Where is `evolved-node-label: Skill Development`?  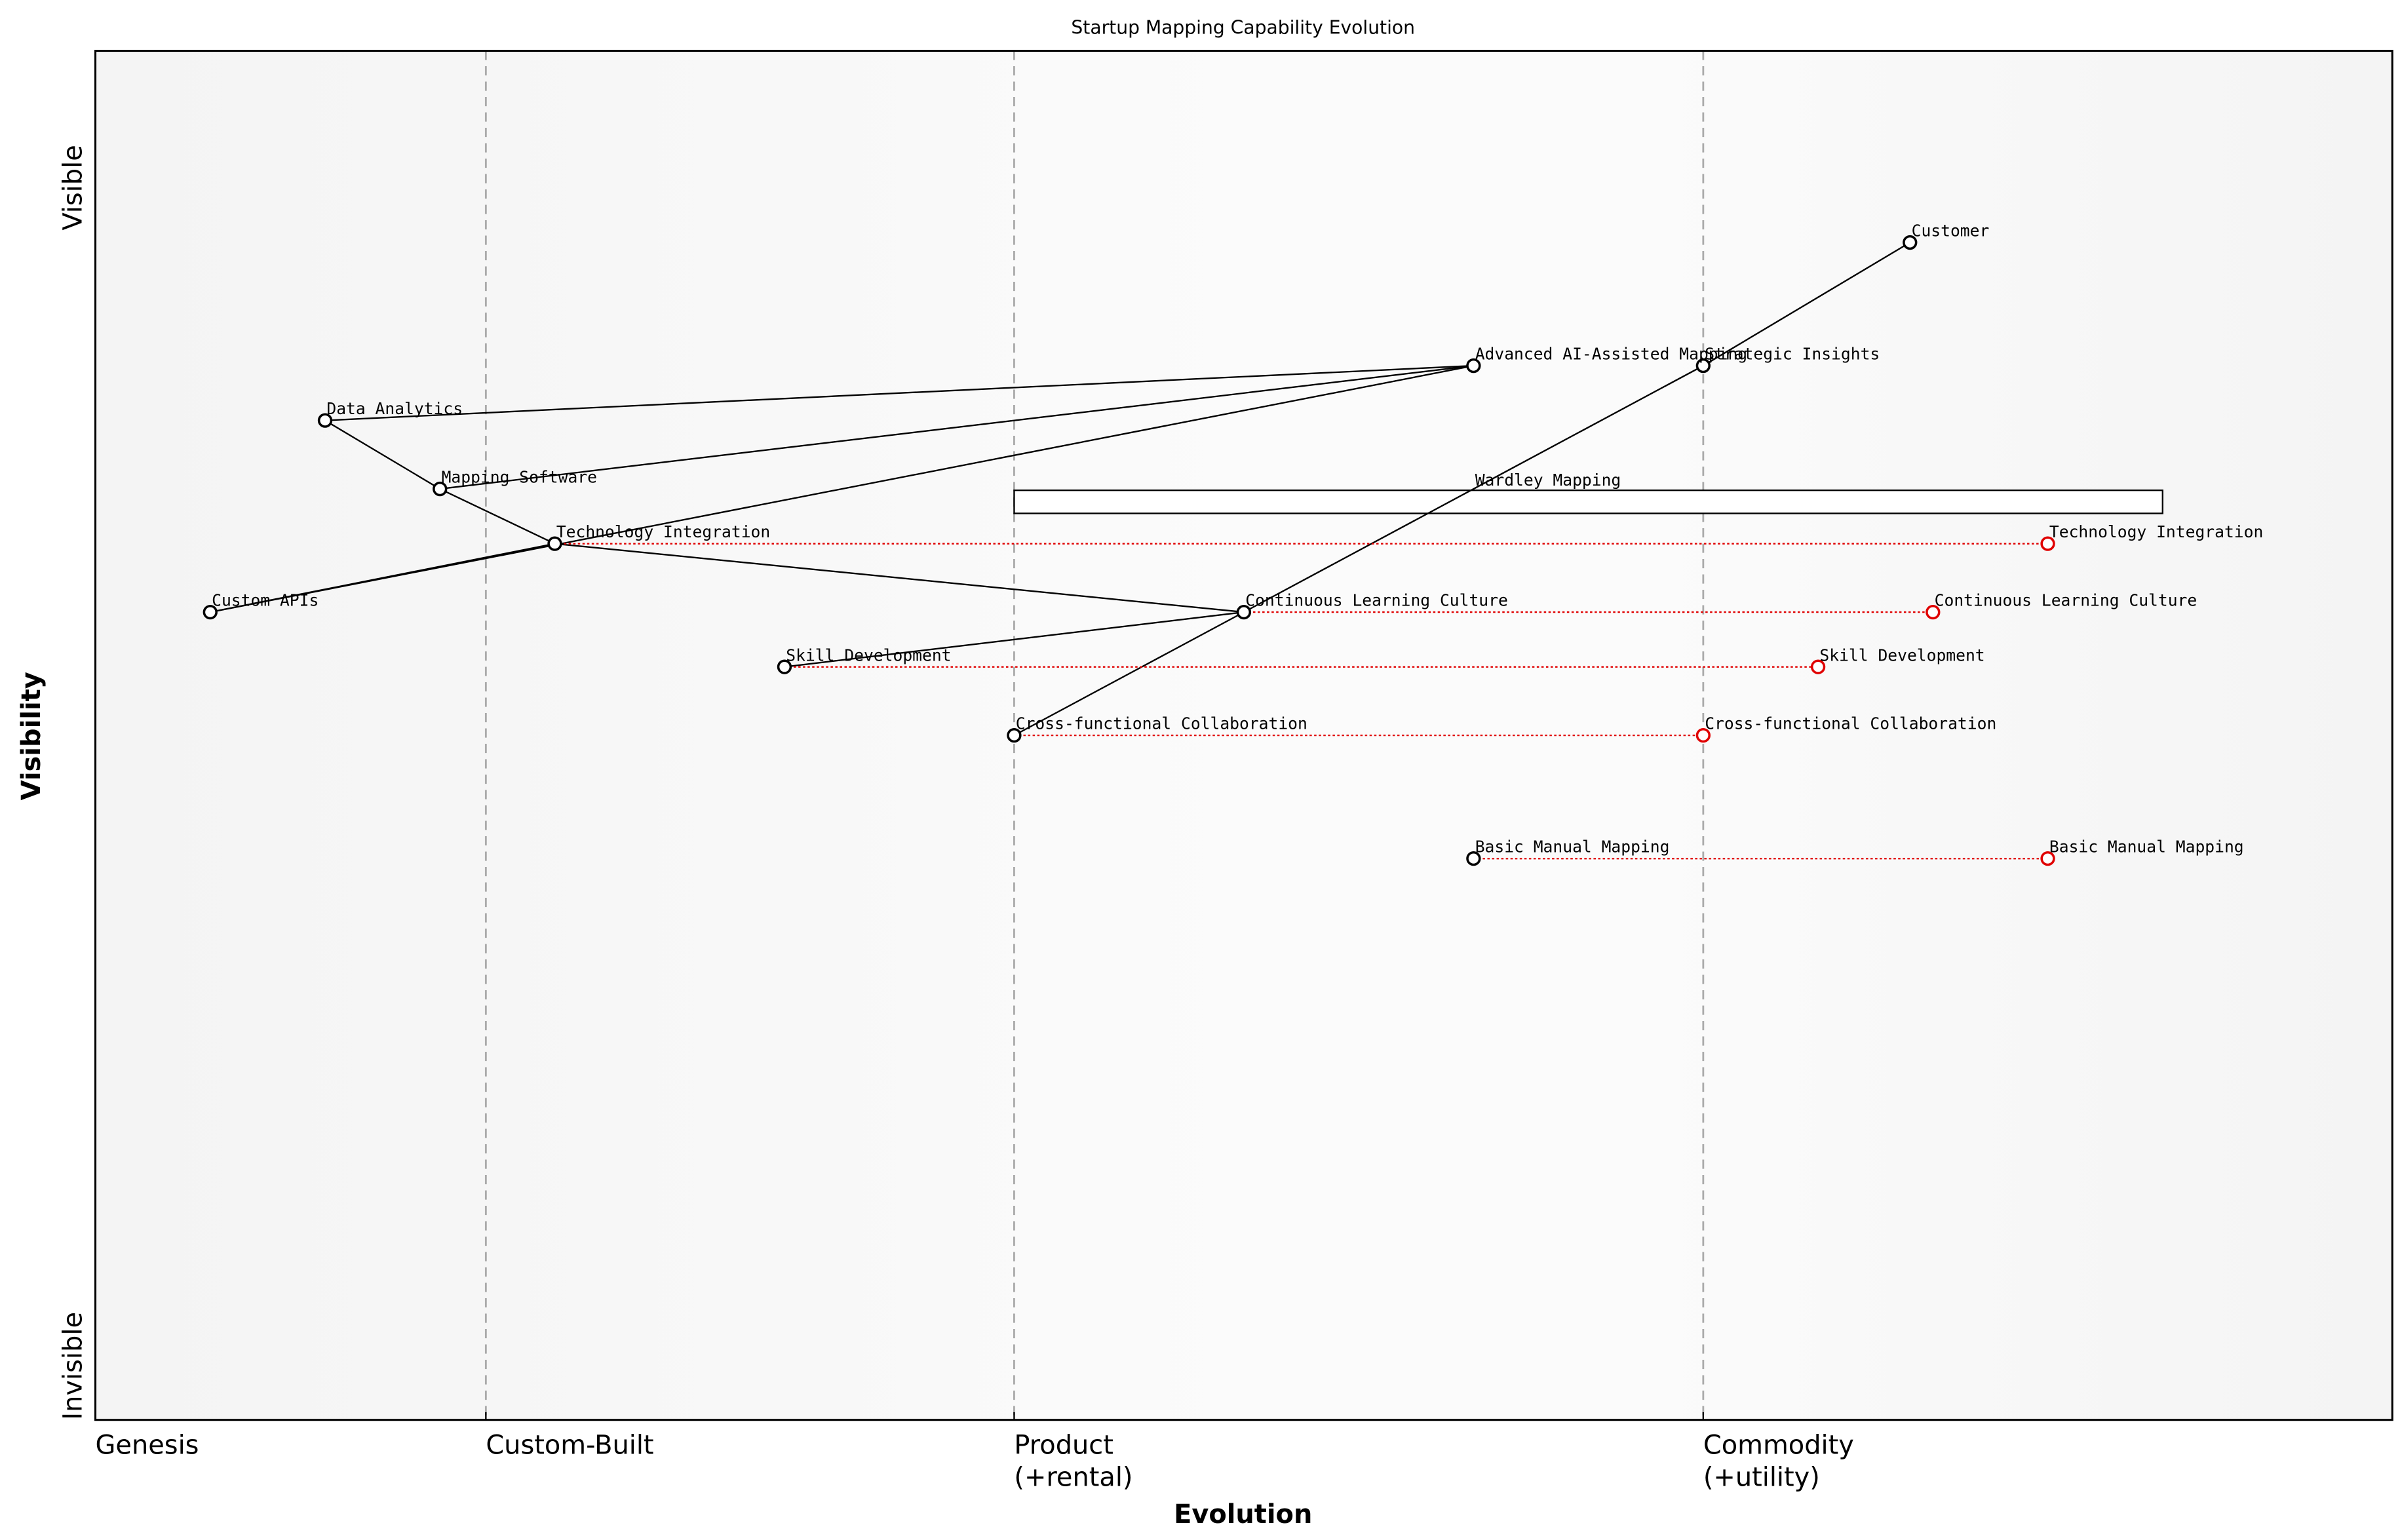
evolved-node-label: Skill Development is located at coordinates (1901, 654).